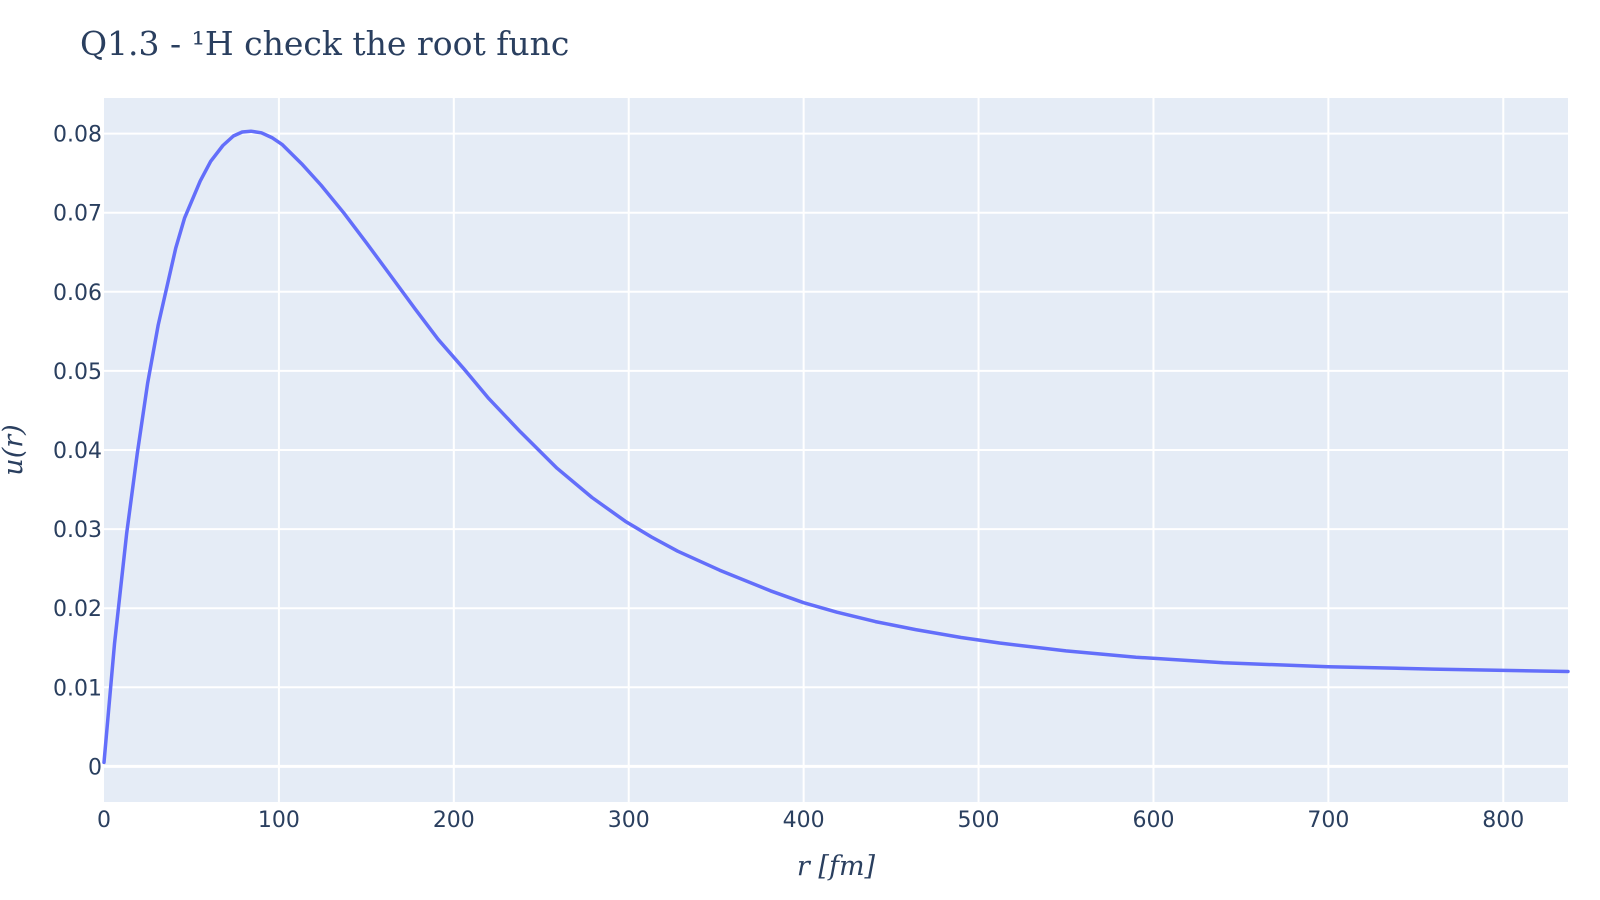  I want to click on y-tick-label: 0.02, so click(77, 609).